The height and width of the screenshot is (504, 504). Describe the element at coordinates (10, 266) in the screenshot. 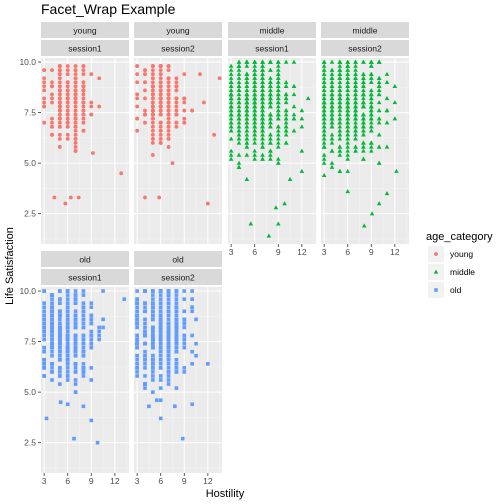

I see `y-axis-title: Life Satisfaction` at that location.